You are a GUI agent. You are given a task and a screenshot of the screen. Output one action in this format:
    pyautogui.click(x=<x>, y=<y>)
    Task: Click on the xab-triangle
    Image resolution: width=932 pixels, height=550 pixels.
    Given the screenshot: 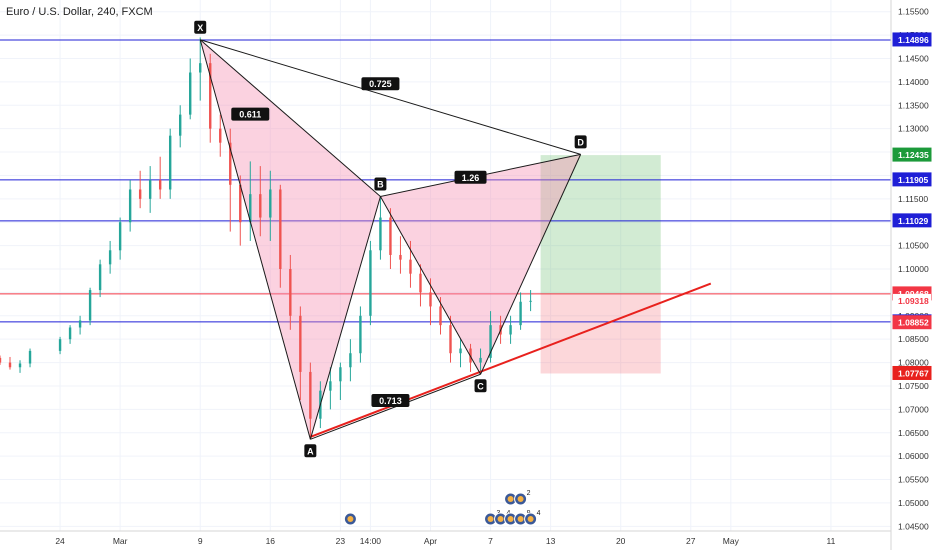 What is the action you would take?
    pyautogui.click(x=290, y=239)
    